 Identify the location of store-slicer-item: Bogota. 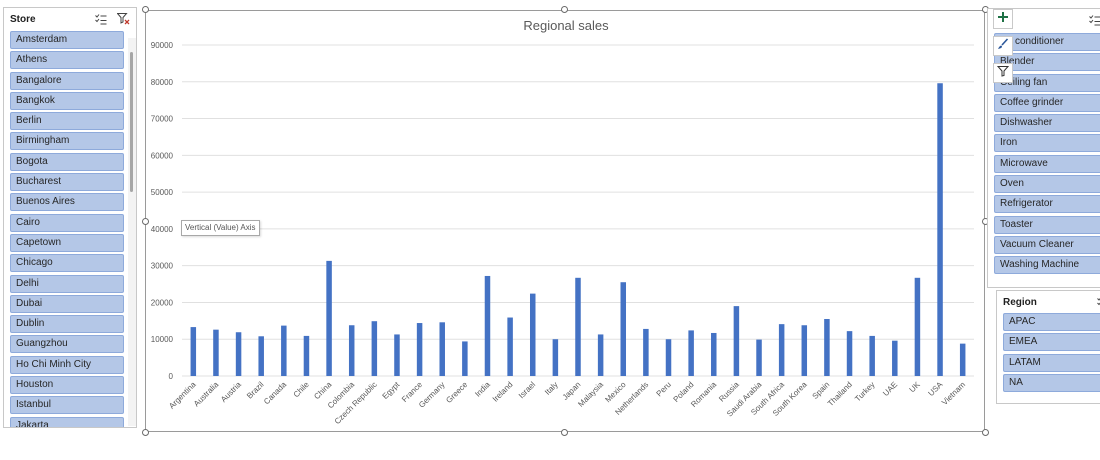
(67, 161).